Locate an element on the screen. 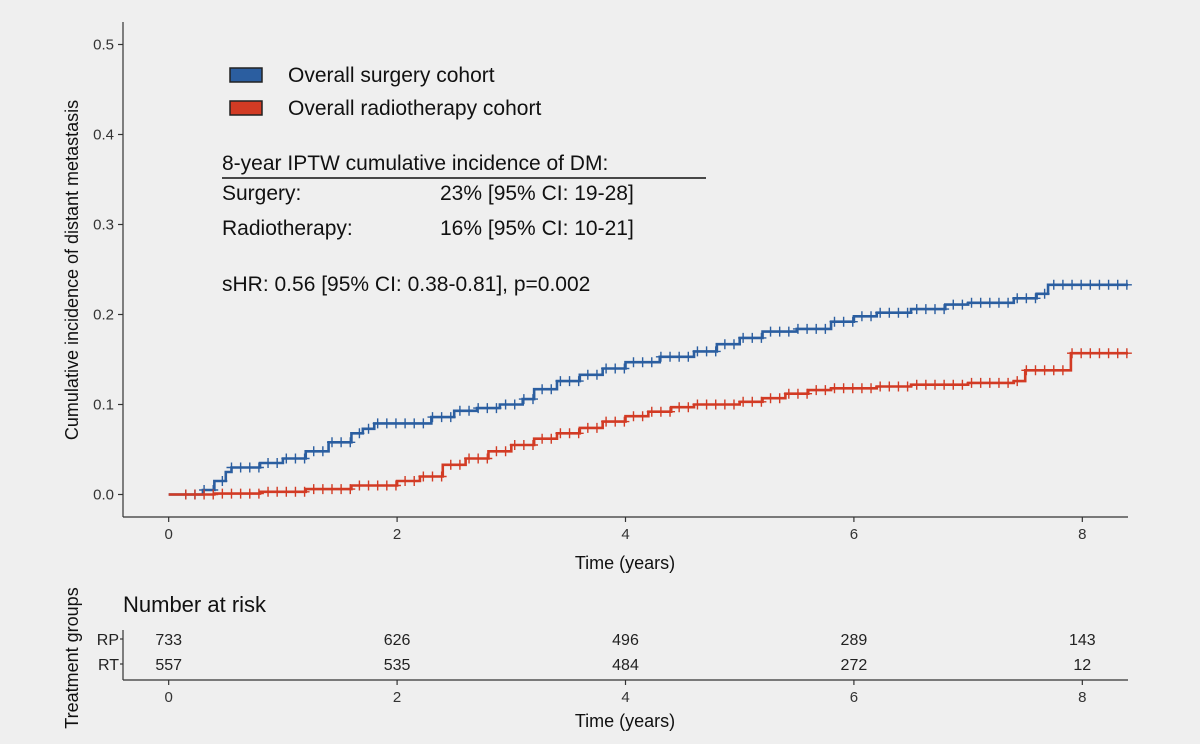 Image resolution: width=1200 pixels, height=744 pixels. risk-cell-rt: 535 is located at coordinates (397, 665).